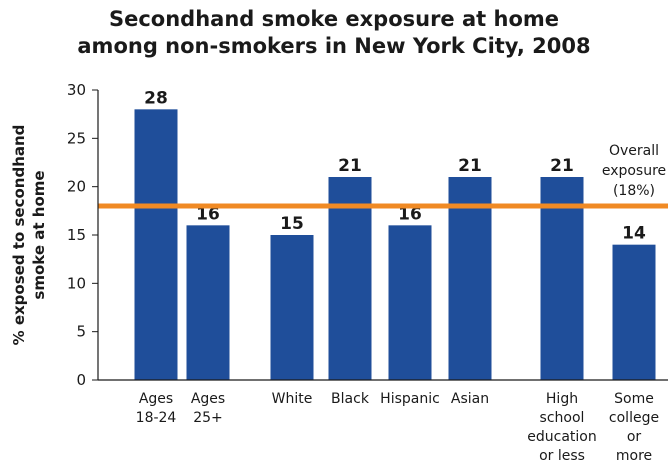 Image resolution: width=668 pixels, height=473 pixels. Describe the element at coordinates (81, 332) in the screenshot. I see `y-tick-label: 5` at that location.